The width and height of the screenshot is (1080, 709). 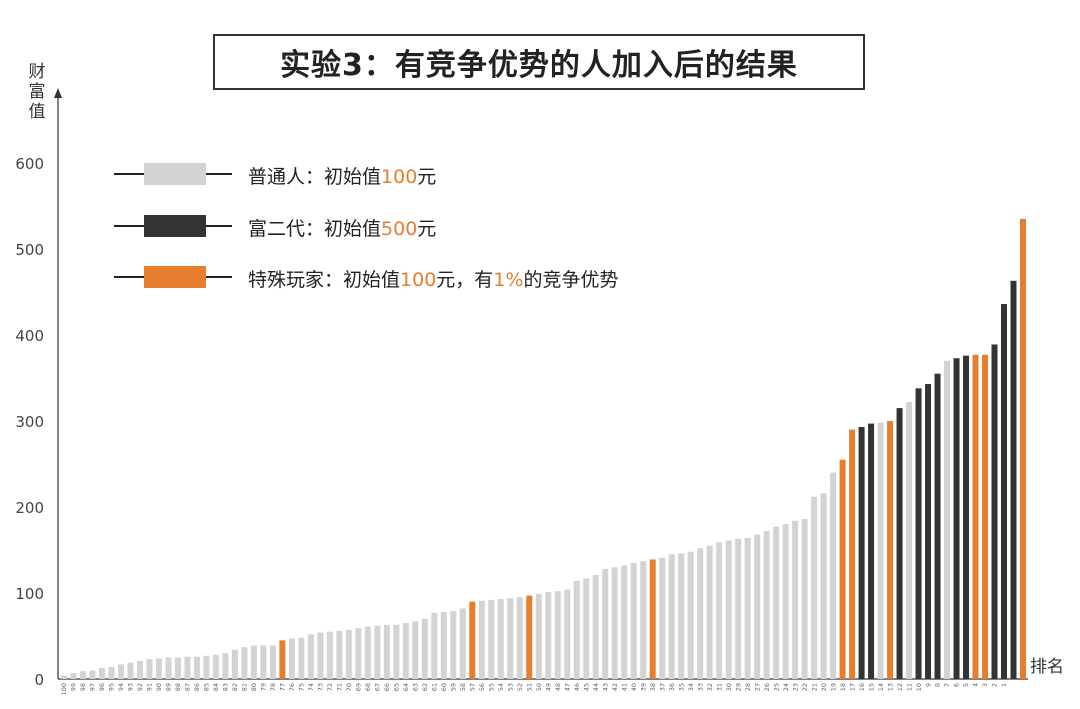 I want to click on x-tick-label: 23, so click(x=795, y=687).